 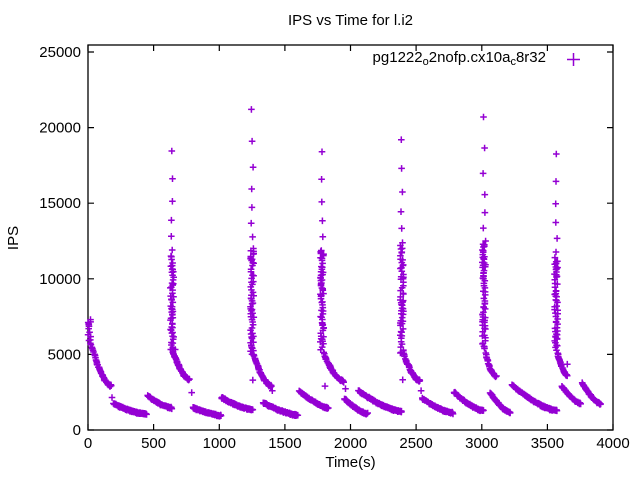 I want to click on x-tick-label: 2500, so click(x=415, y=443).